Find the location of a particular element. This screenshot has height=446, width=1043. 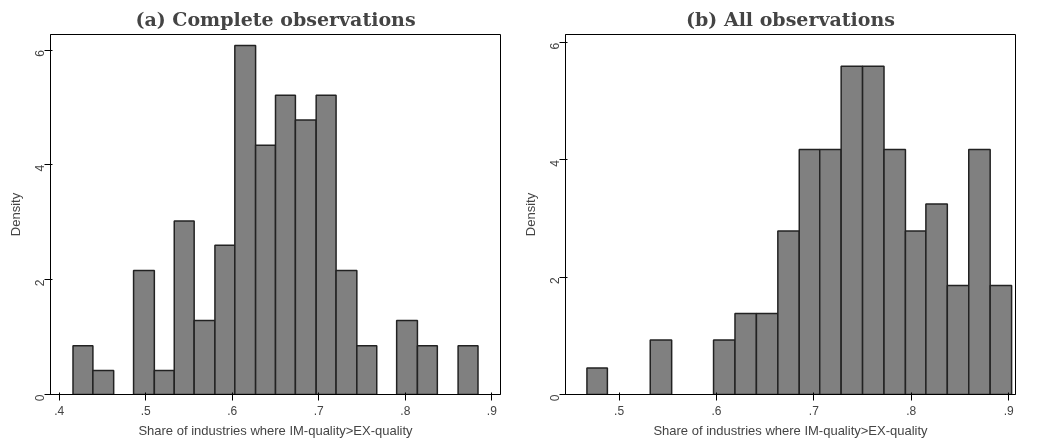

chart-title: (a) Complete observations is located at coordinates (275, 18).